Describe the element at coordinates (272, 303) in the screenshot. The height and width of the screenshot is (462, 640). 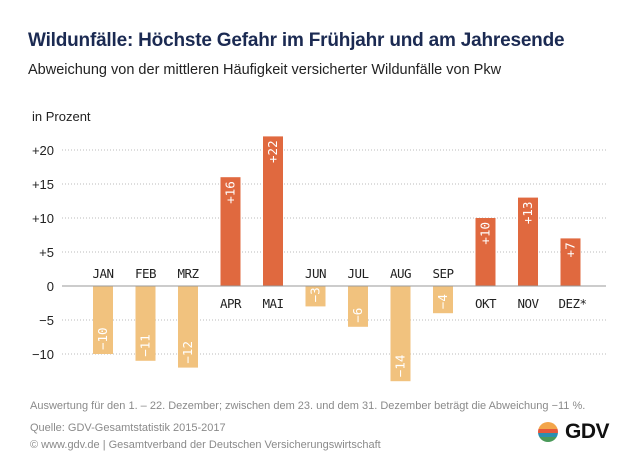
I see `category-label: MAI` at that location.